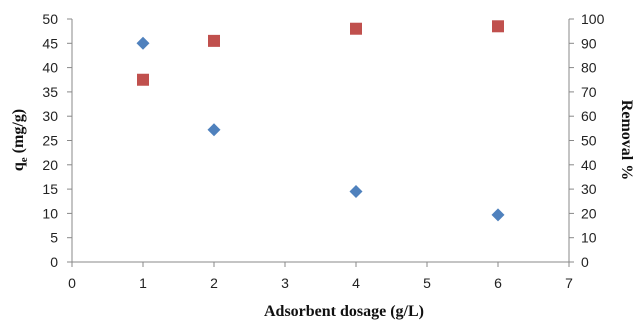 Image resolution: width=636 pixels, height=320 pixels. What do you see at coordinates (50, 68) in the screenshot?
I see `y-left-tick-label: 40` at bounding box center [50, 68].